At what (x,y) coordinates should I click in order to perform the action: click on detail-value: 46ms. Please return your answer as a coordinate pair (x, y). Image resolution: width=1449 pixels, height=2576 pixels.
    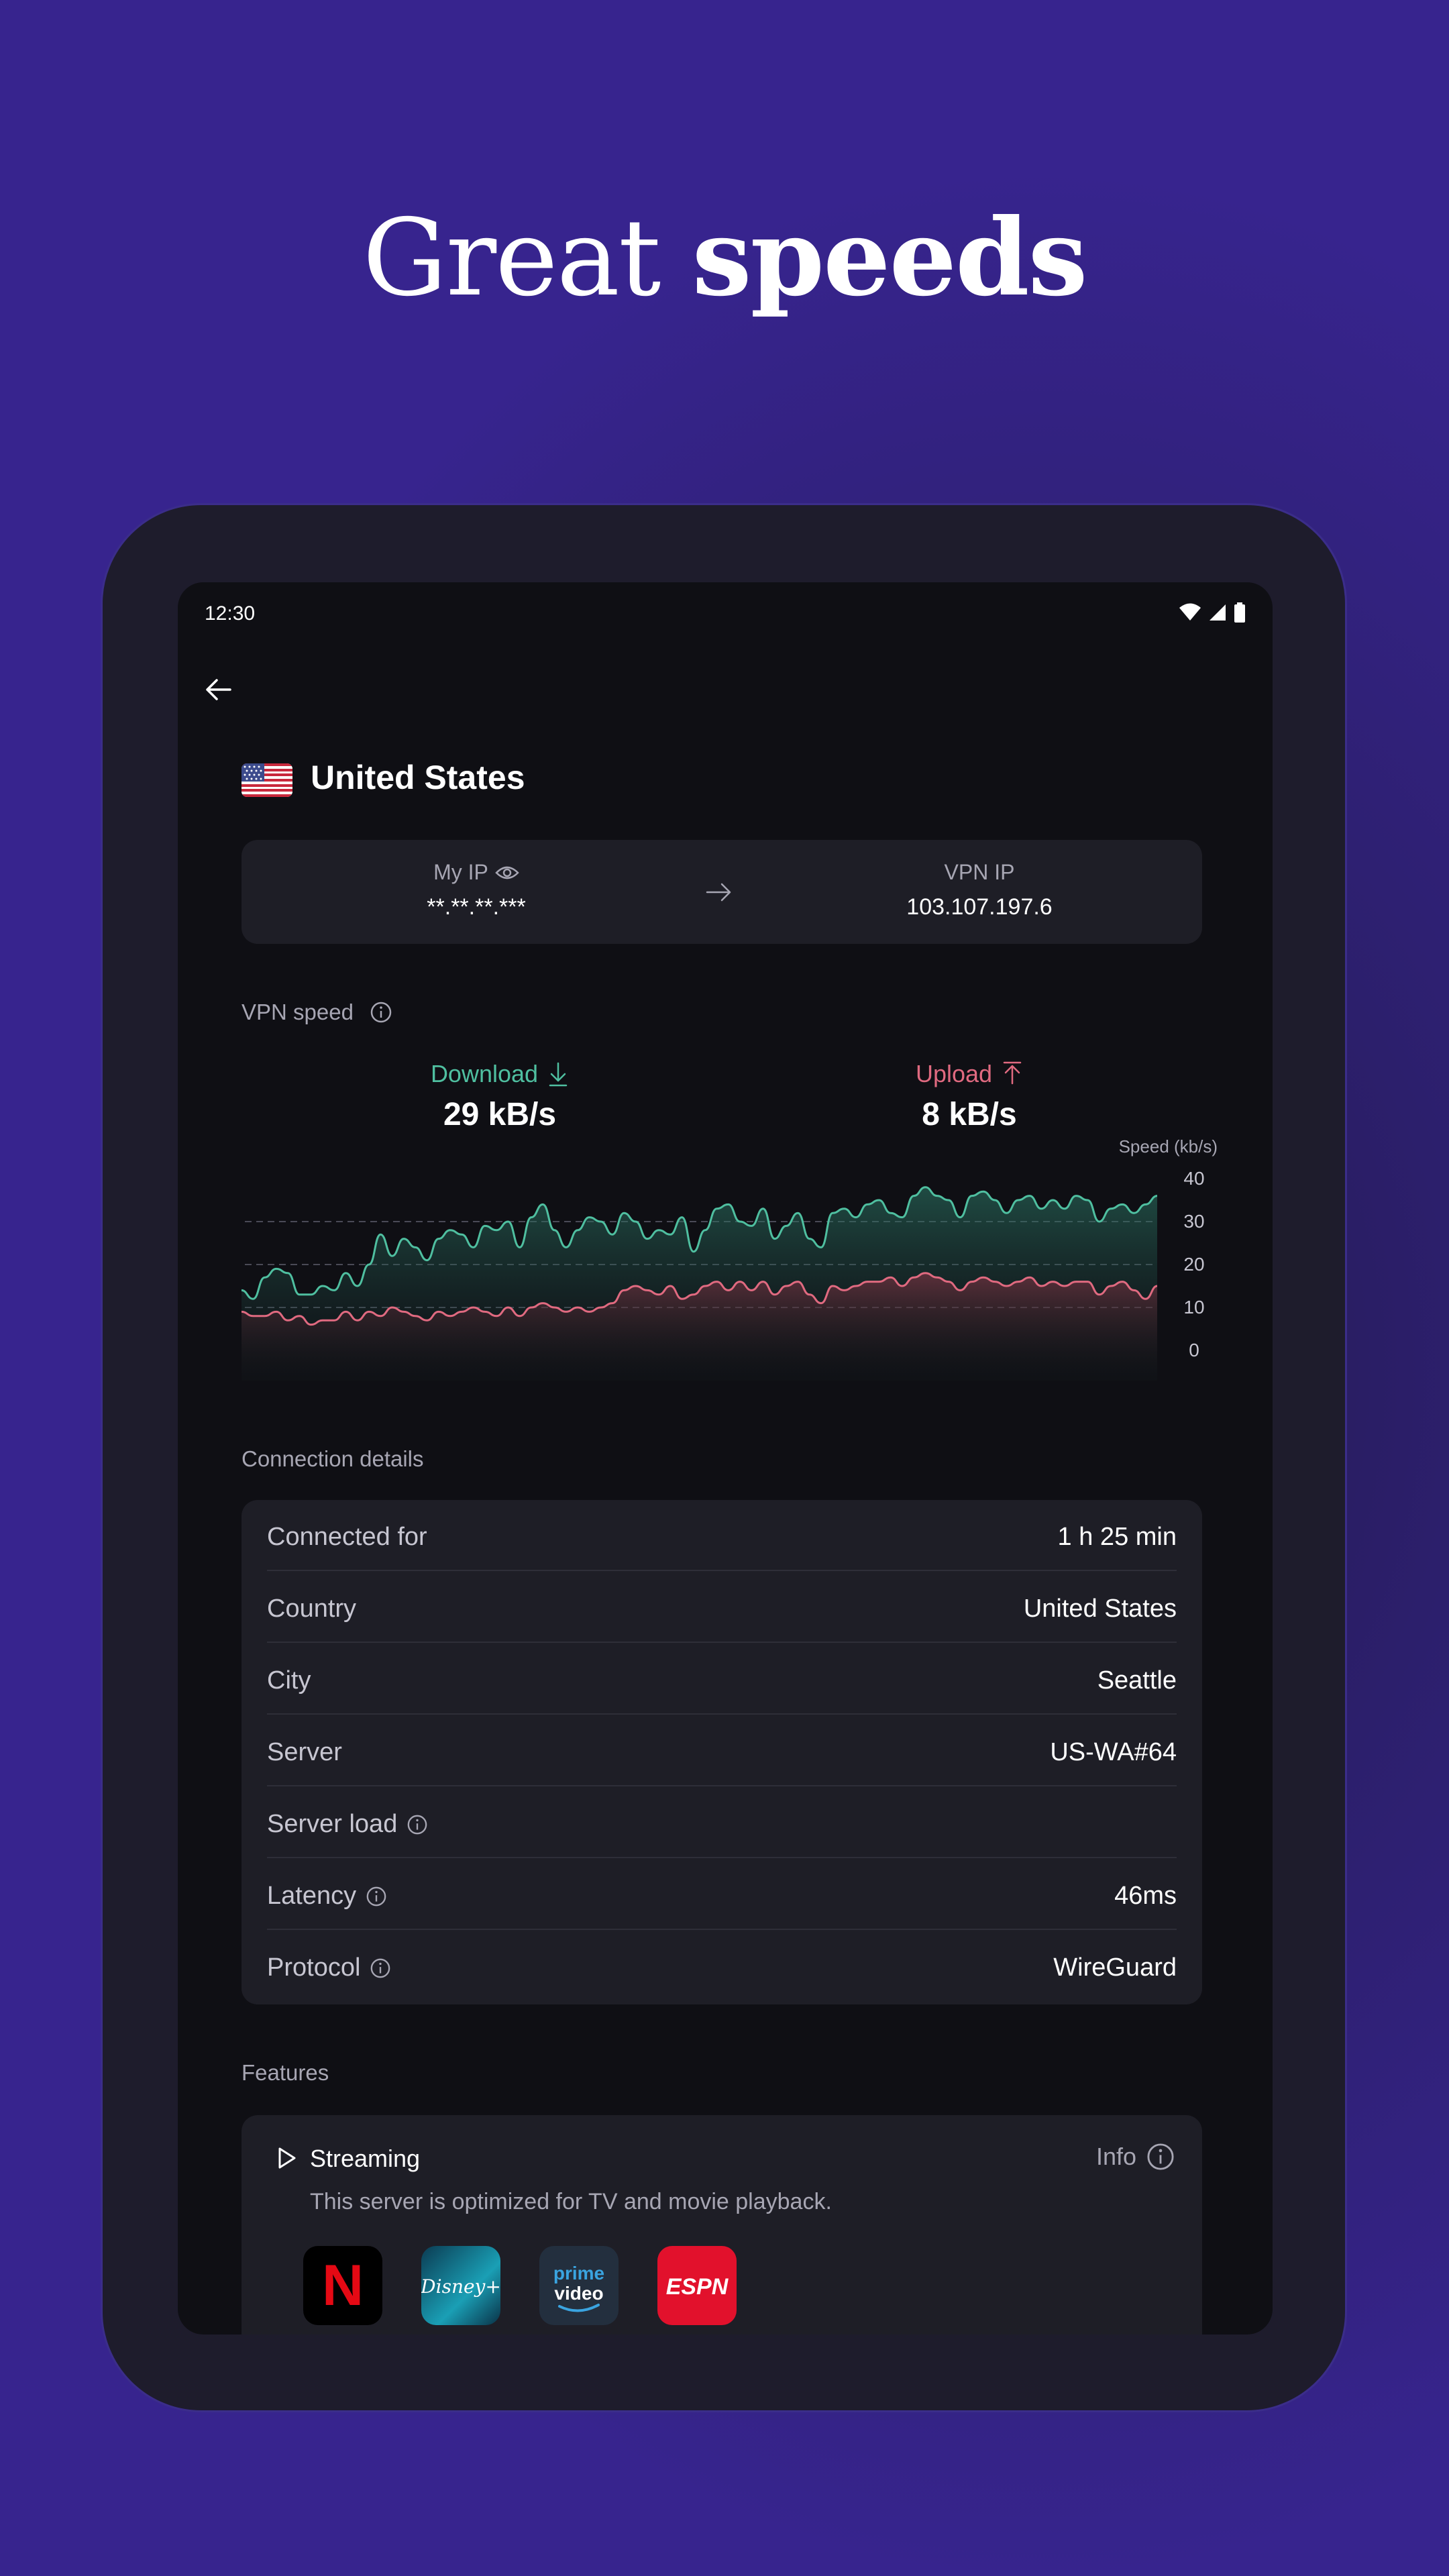
    Looking at the image, I should click on (1145, 1896).